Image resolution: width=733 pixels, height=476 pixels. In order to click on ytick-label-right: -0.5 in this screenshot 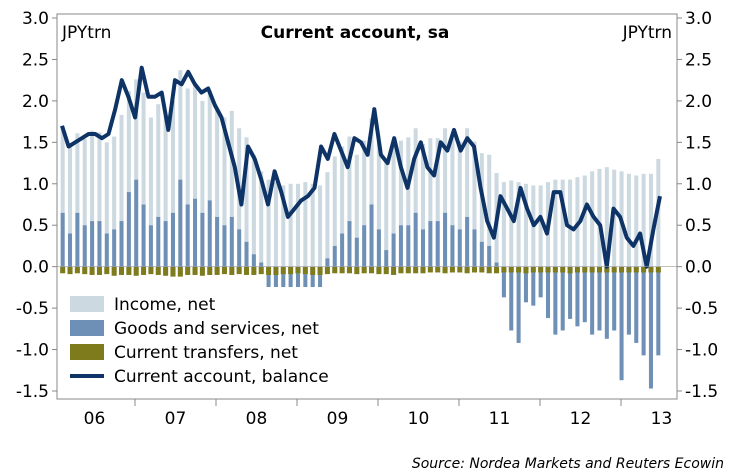, I will do `click(701, 309)`.